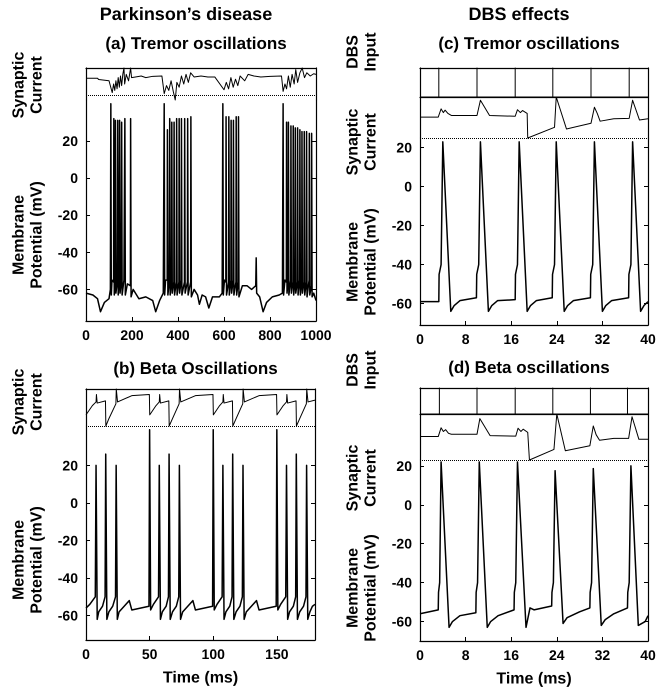  I want to click on chart-title: (d) Beta oscillations, so click(529, 367).